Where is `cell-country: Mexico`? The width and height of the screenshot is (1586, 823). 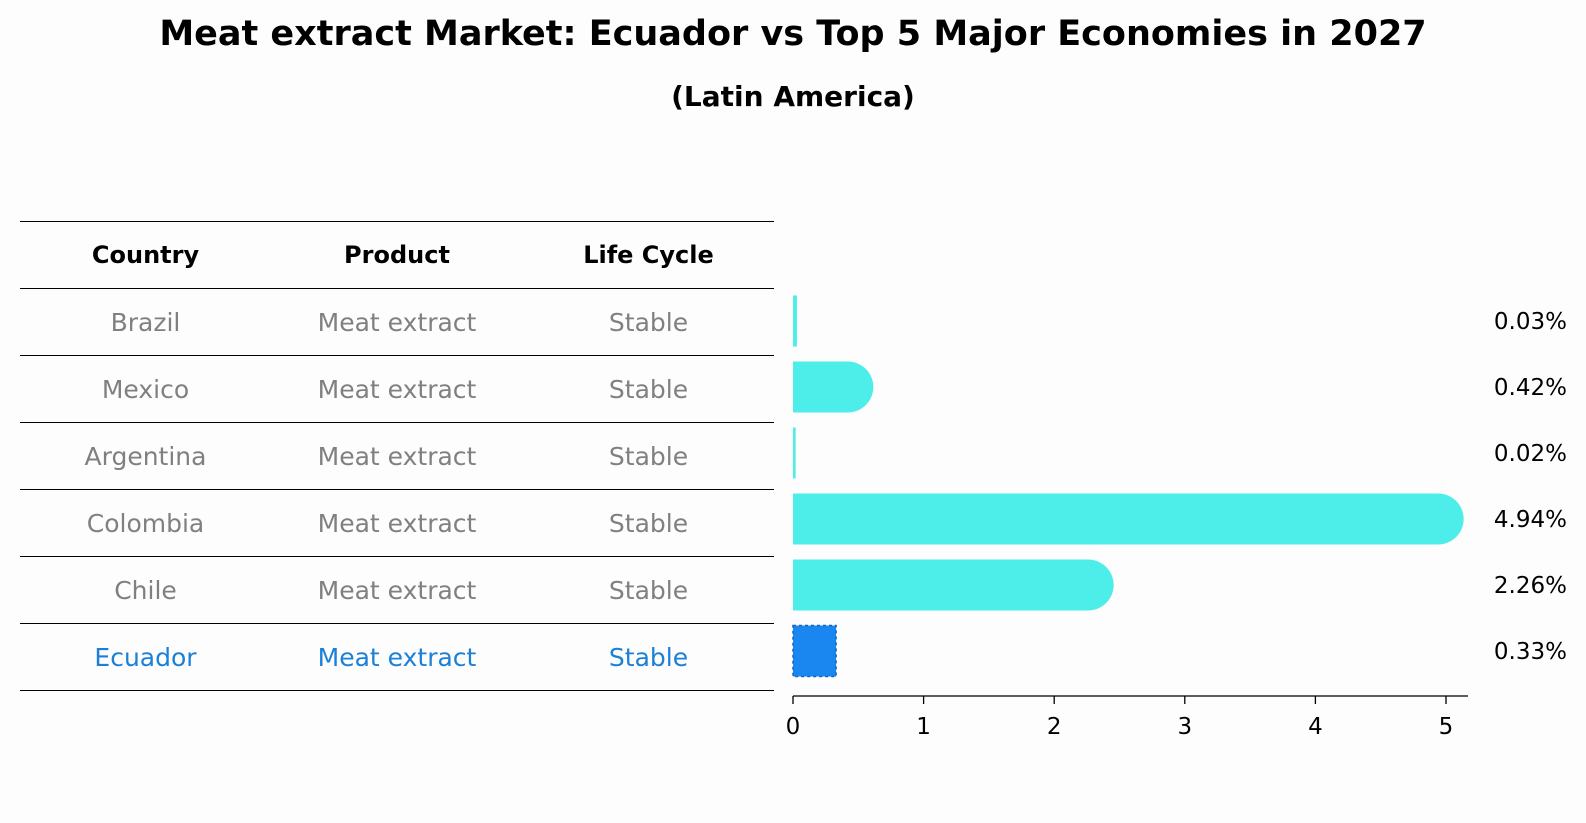 cell-country: Mexico is located at coordinates (145, 389).